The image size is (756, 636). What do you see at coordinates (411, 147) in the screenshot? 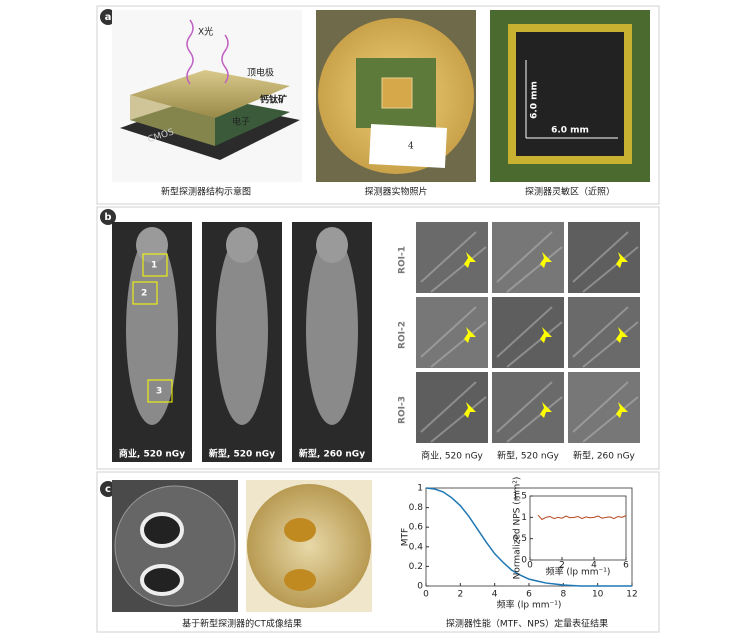
I see `photo-label: 4` at bounding box center [411, 147].